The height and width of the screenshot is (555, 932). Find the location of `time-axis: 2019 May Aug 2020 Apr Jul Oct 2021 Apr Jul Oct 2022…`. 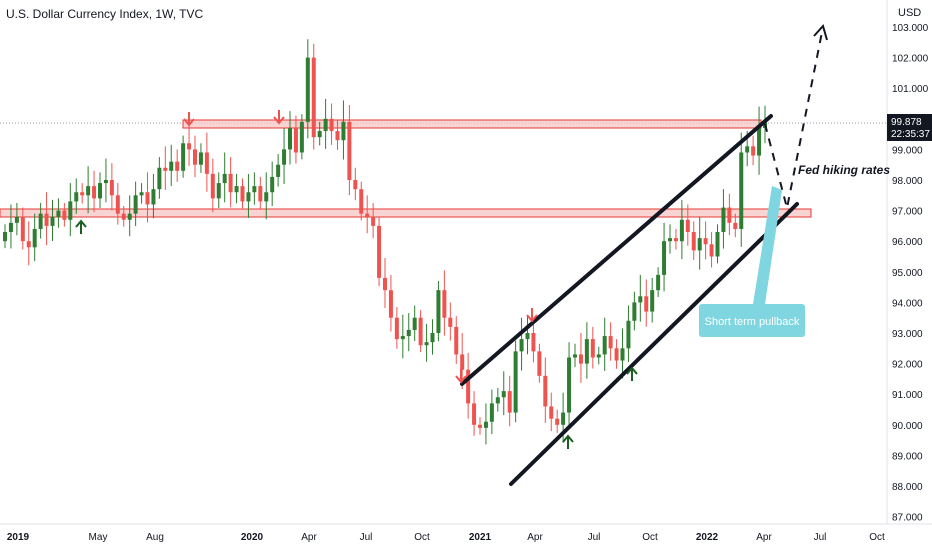

time-axis: 2019 May Aug 2020 Apr Jul Oct 2021 Apr Jul Oct 2022… is located at coordinates (446, 537).